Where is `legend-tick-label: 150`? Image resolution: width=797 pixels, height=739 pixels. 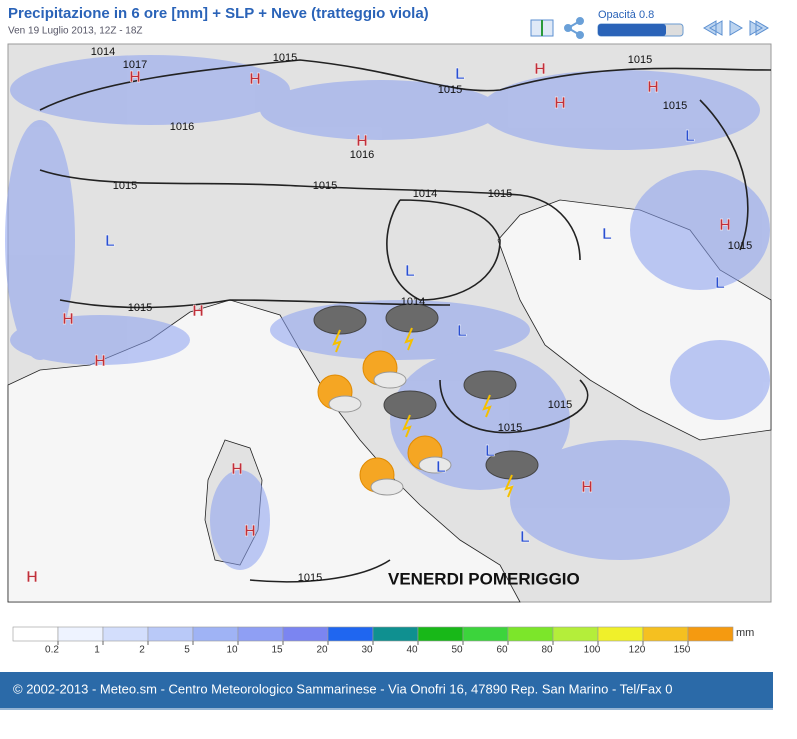
legend-tick-label: 150 is located at coordinates (682, 650).